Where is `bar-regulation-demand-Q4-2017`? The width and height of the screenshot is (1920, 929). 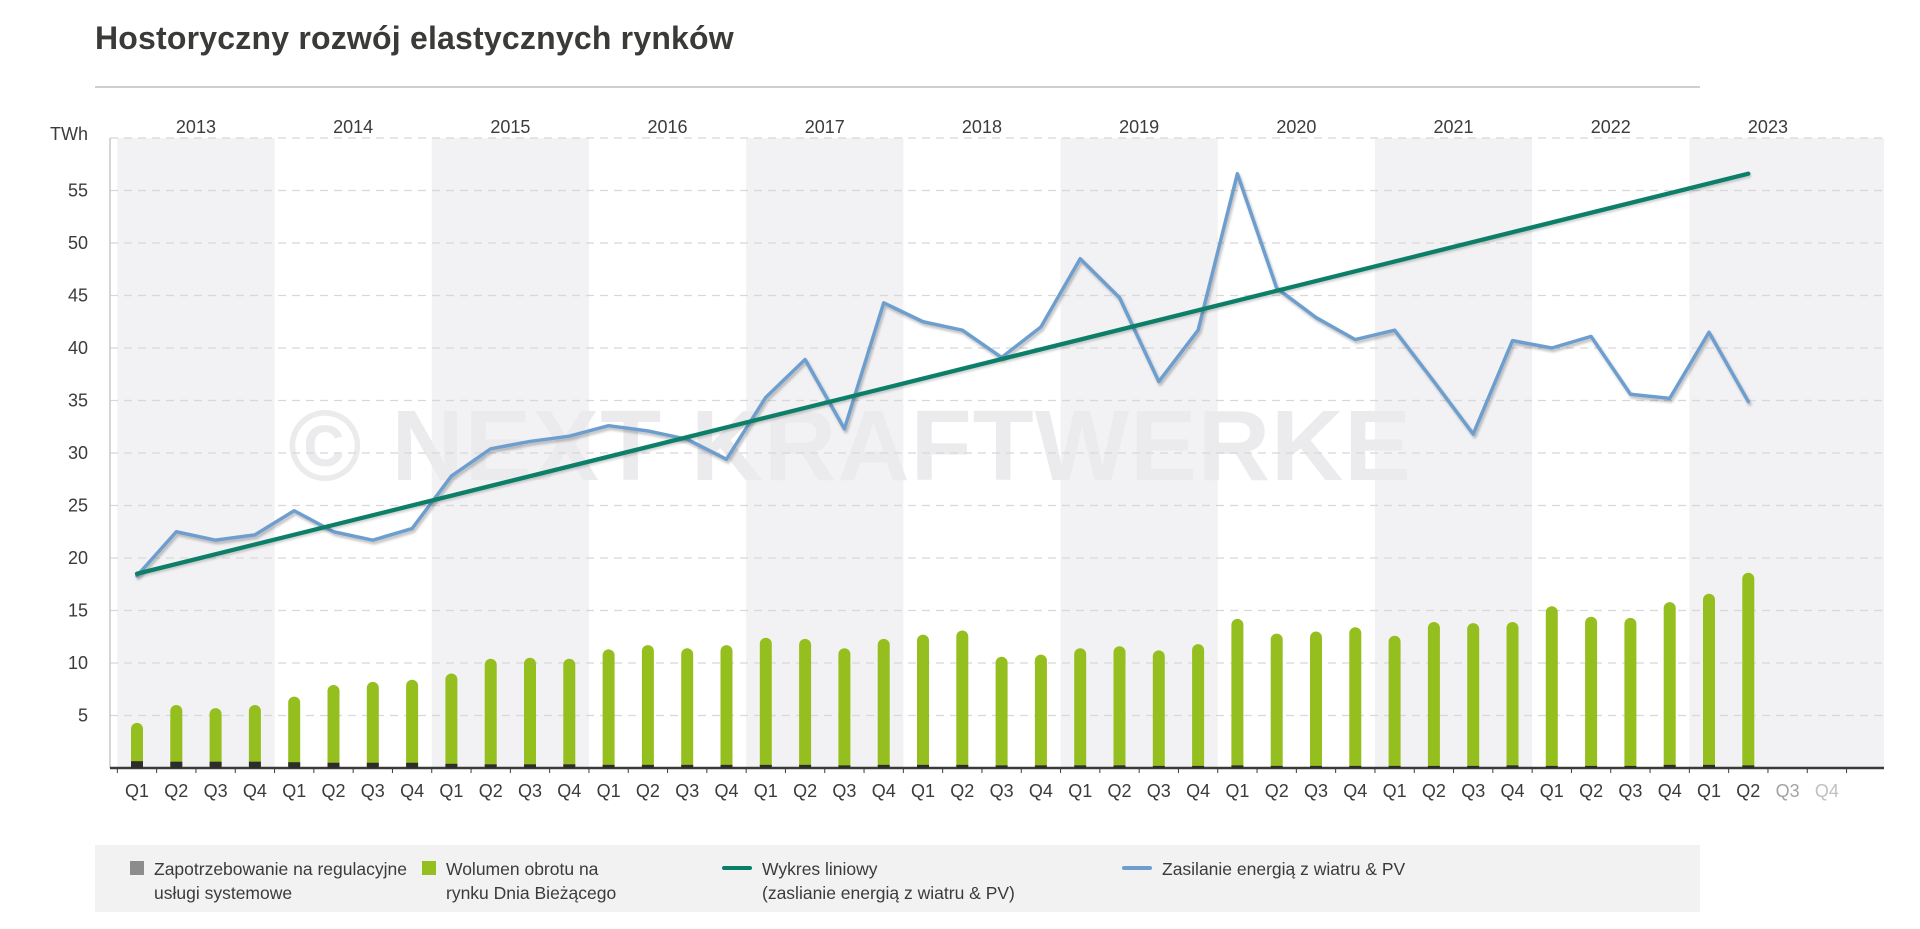 bar-regulation-demand-Q4-2017 is located at coordinates (883, 766).